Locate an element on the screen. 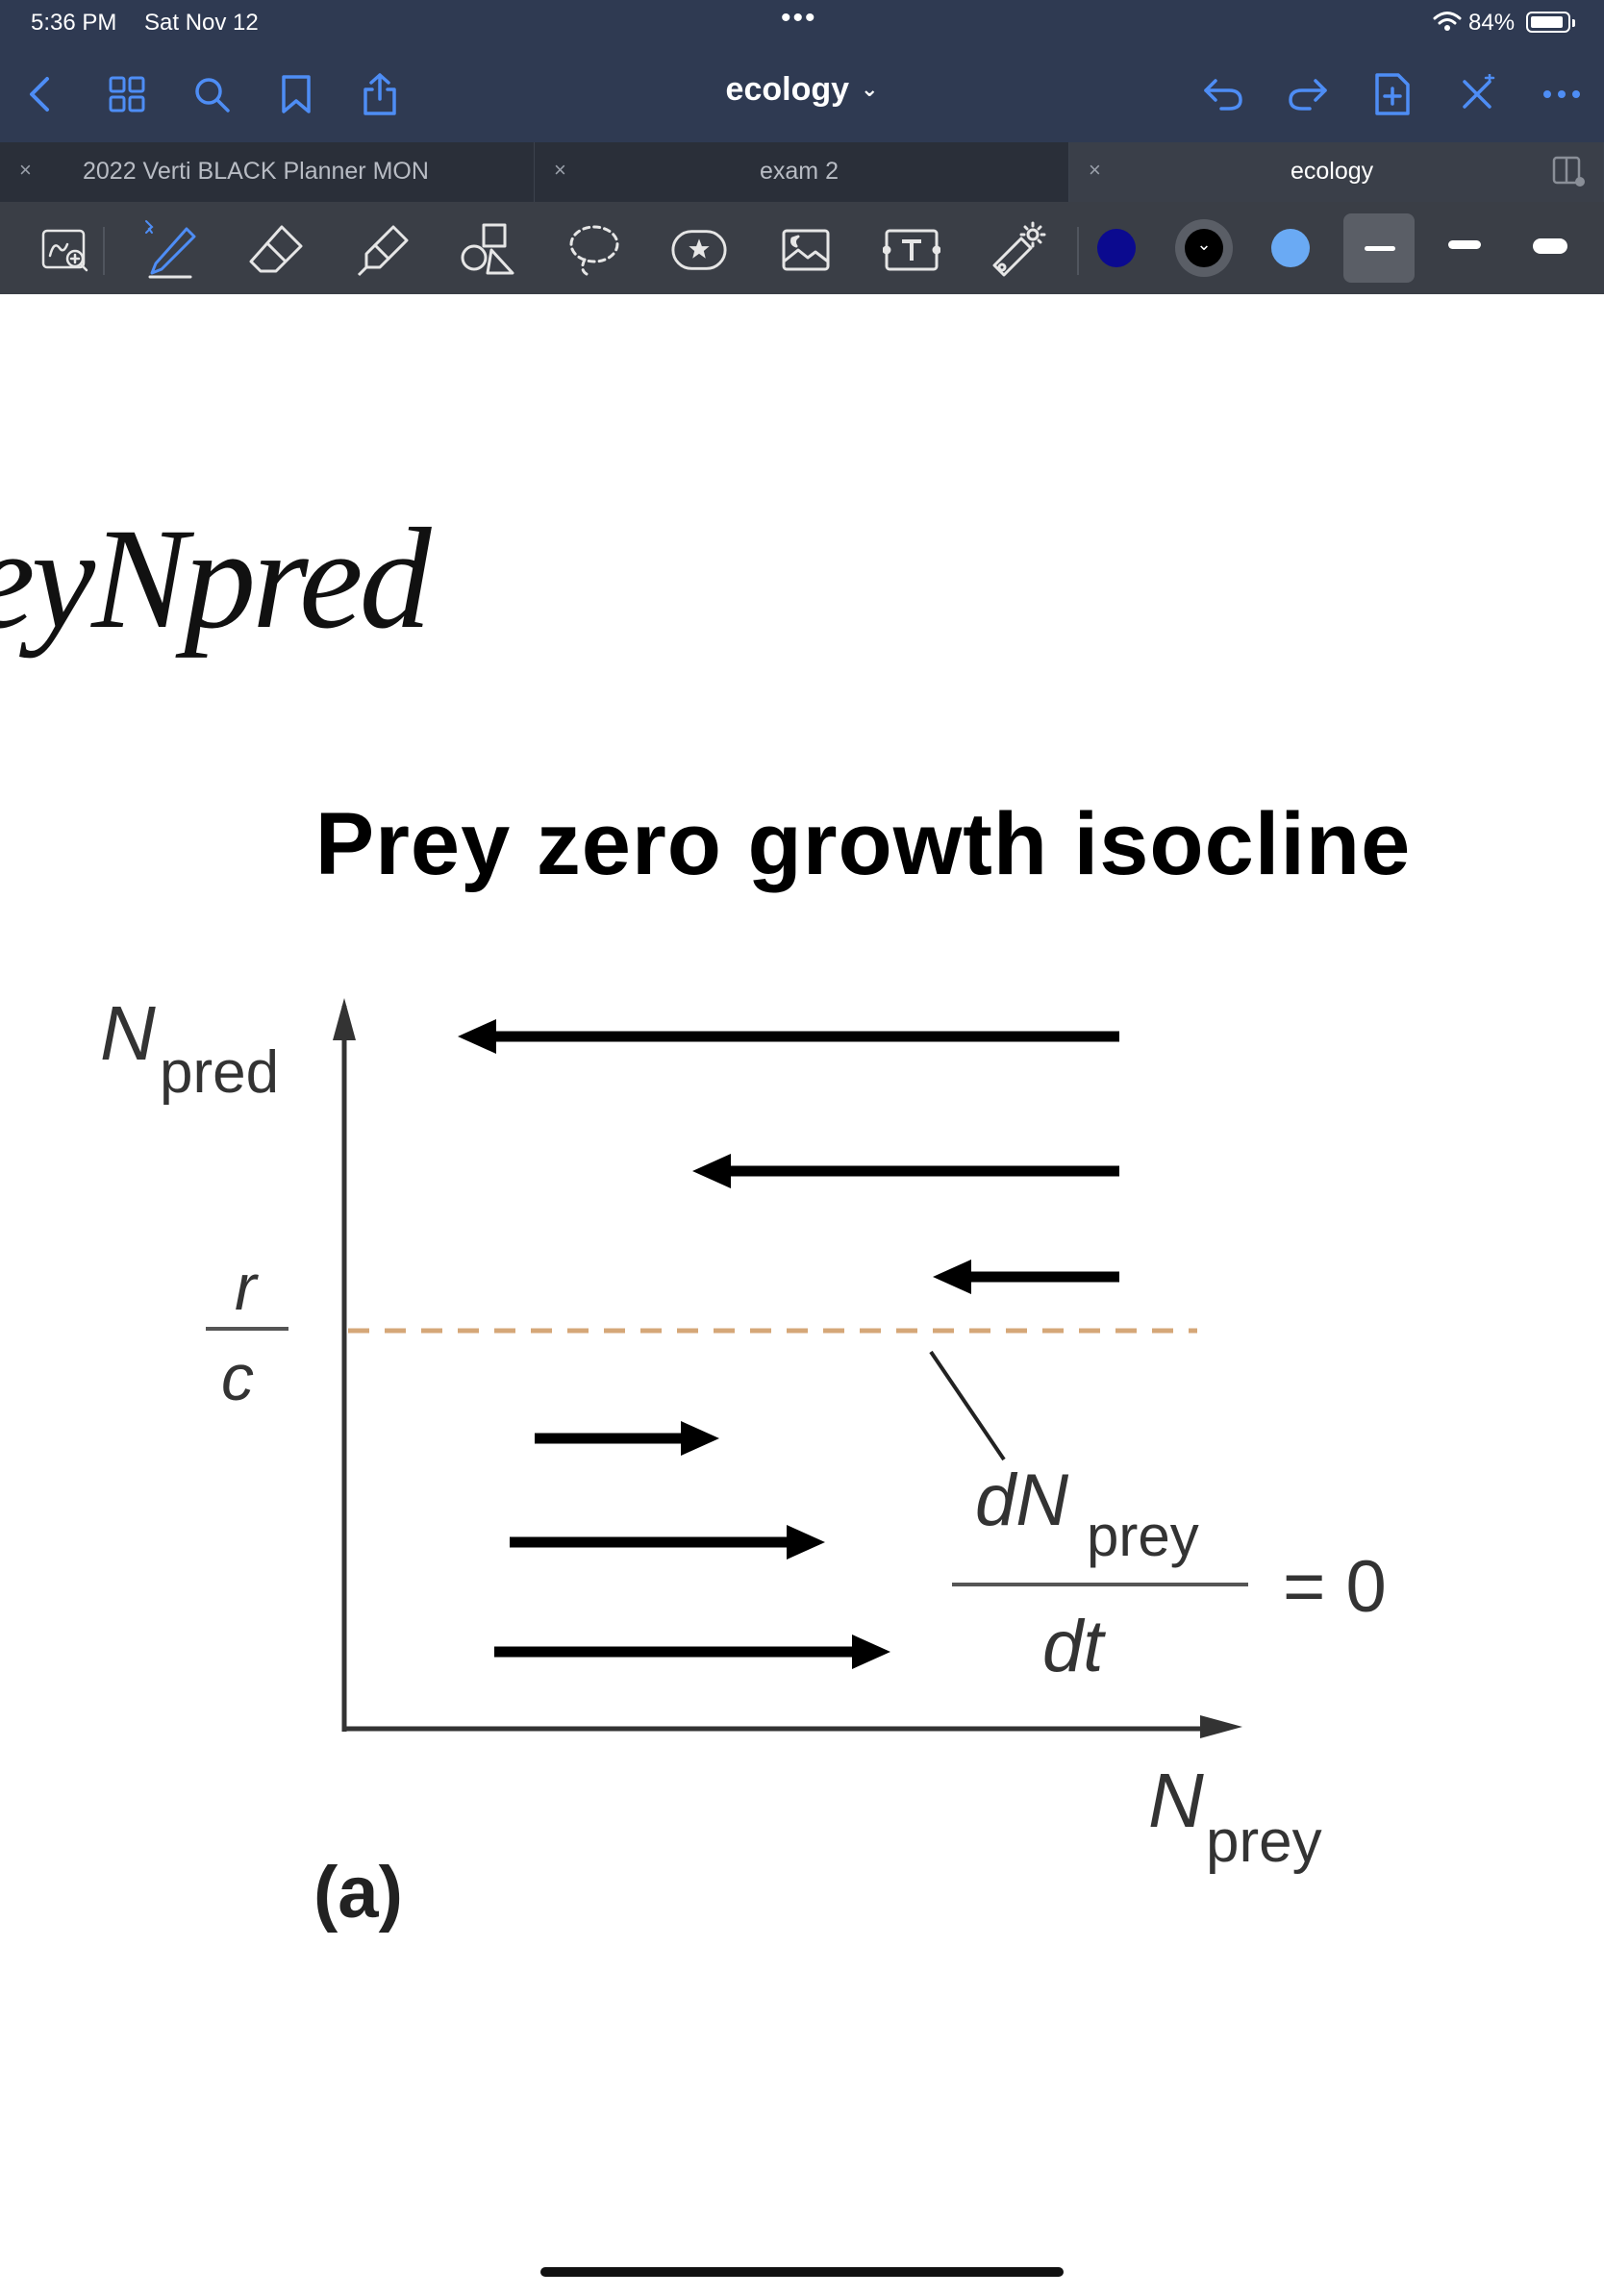 The image size is (1604, 2296). tab-label: ecology is located at coordinates (1332, 171).